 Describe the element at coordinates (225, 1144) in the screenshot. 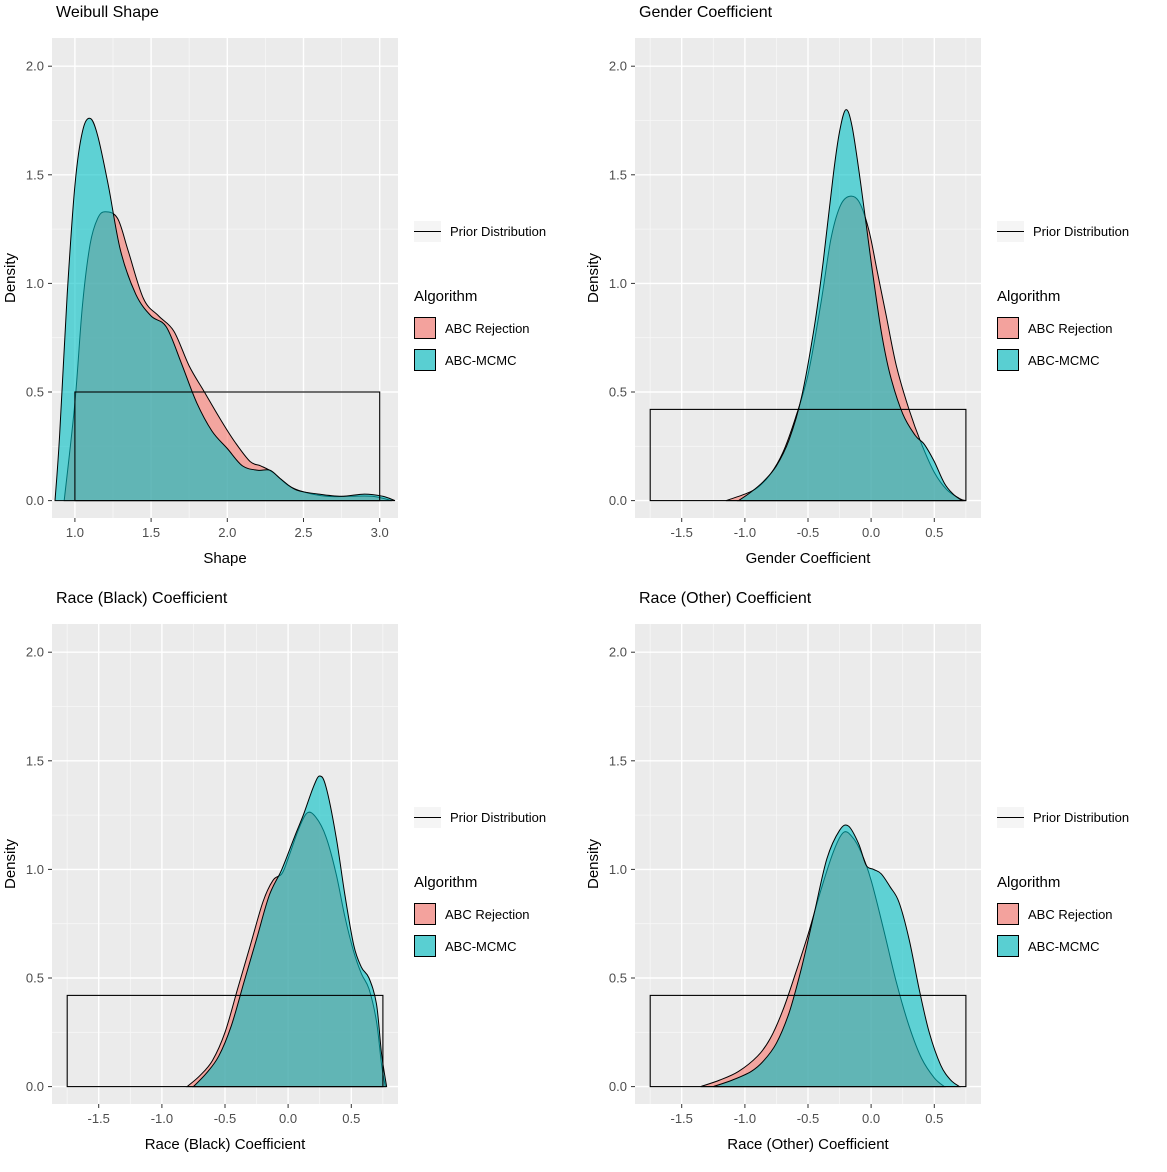

I see `x-axis-title: Race (Black) Coefficient` at that location.